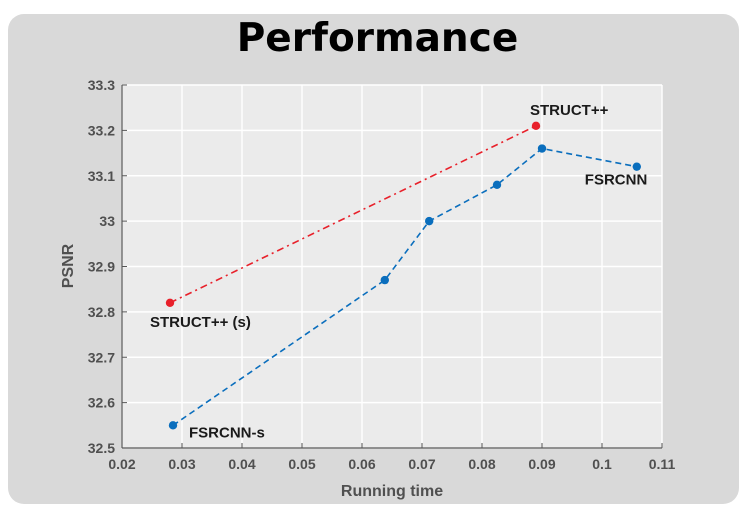 This screenshot has width=755, height=510. Describe the element at coordinates (101, 312) in the screenshot. I see `y-tick-label: 32.8` at that location.